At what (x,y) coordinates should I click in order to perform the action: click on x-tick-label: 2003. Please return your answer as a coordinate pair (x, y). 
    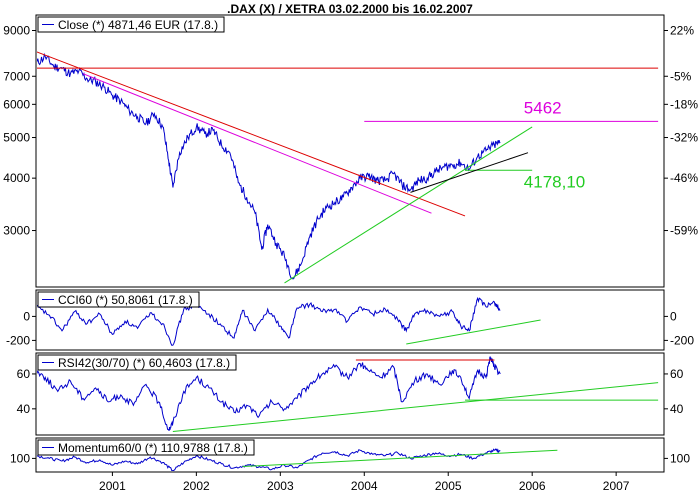
    Looking at the image, I should click on (280, 486).